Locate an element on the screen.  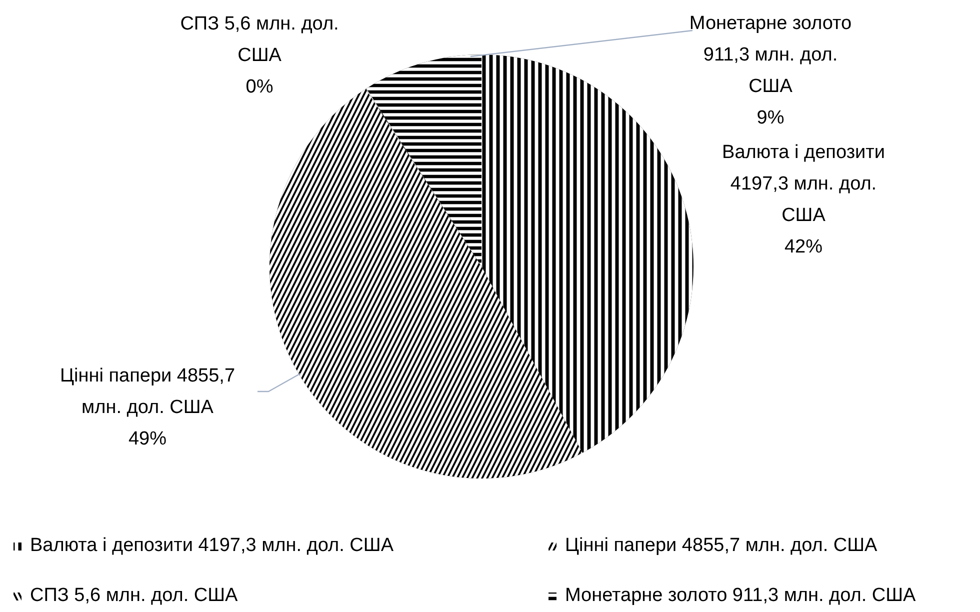
legend-label: Цінні папери 4855,7 млн. дол. США is located at coordinates (721, 546).